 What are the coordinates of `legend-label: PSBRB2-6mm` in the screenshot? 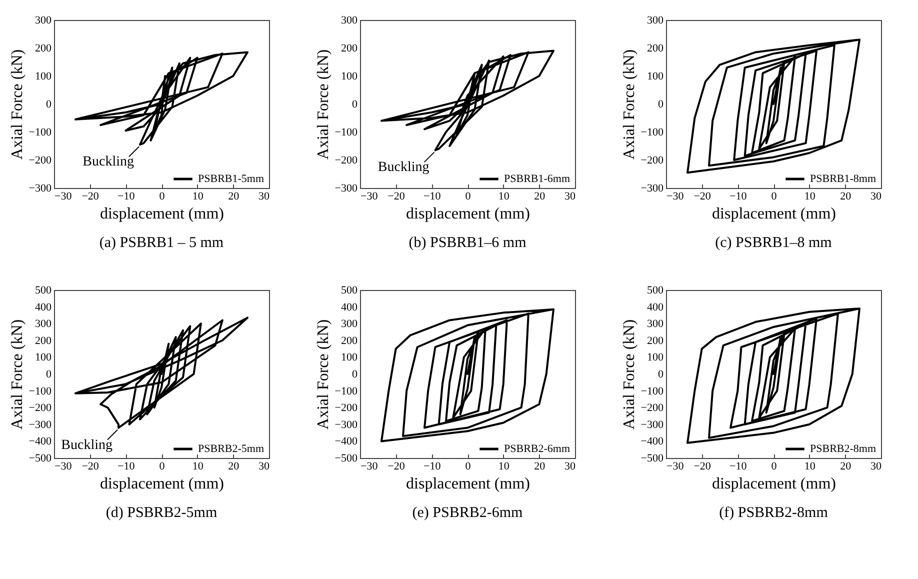 It's located at (537, 449).